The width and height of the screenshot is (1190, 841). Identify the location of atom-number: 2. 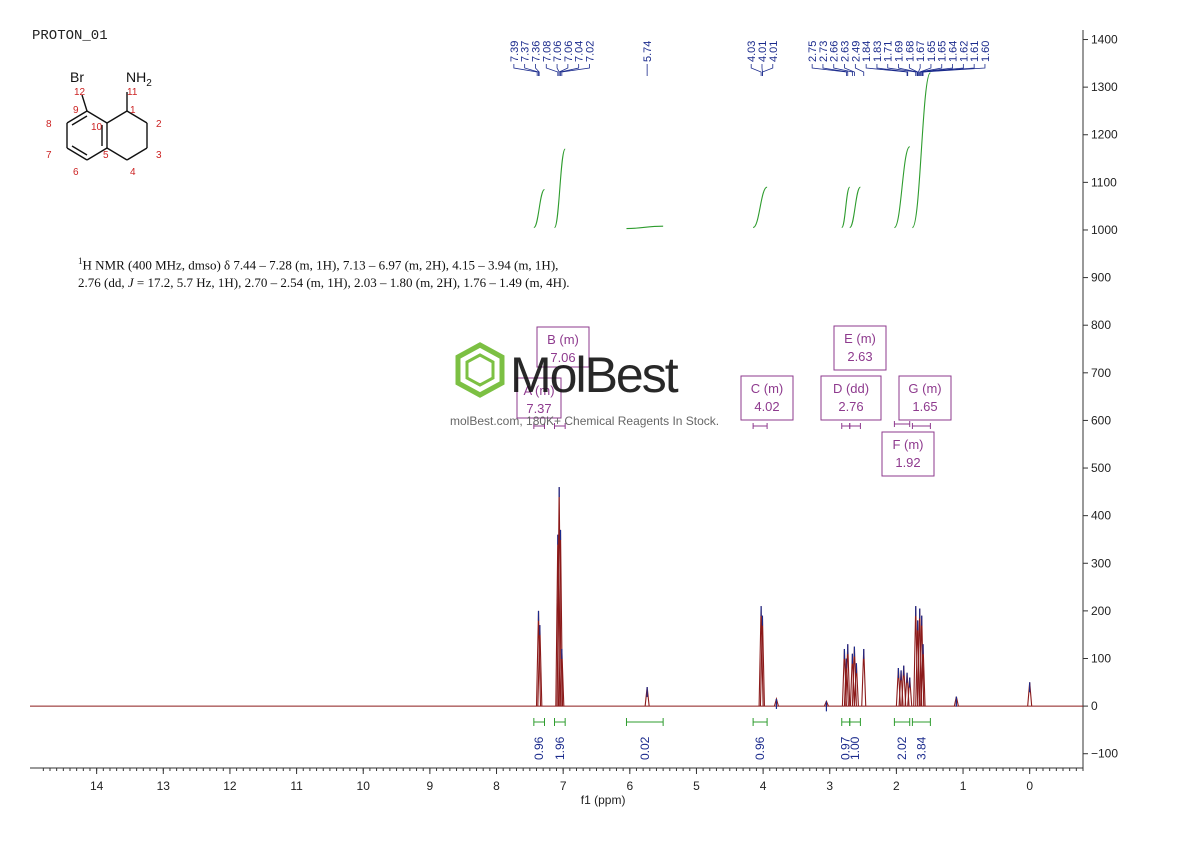
(159, 124).